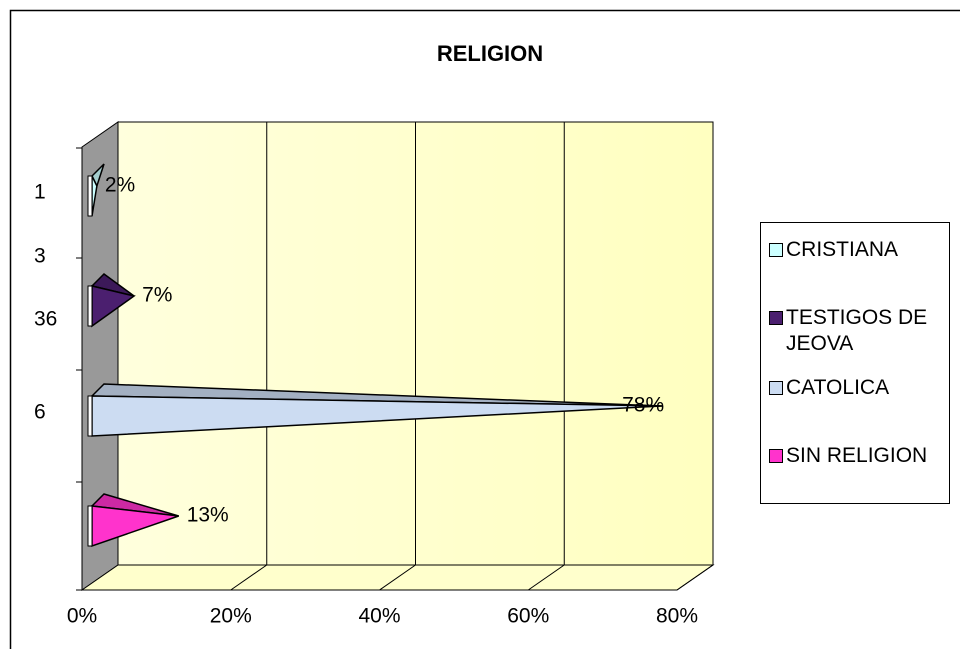  What do you see at coordinates (677, 616) in the screenshot?
I see `x-tick-label: 80%` at bounding box center [677, 616].